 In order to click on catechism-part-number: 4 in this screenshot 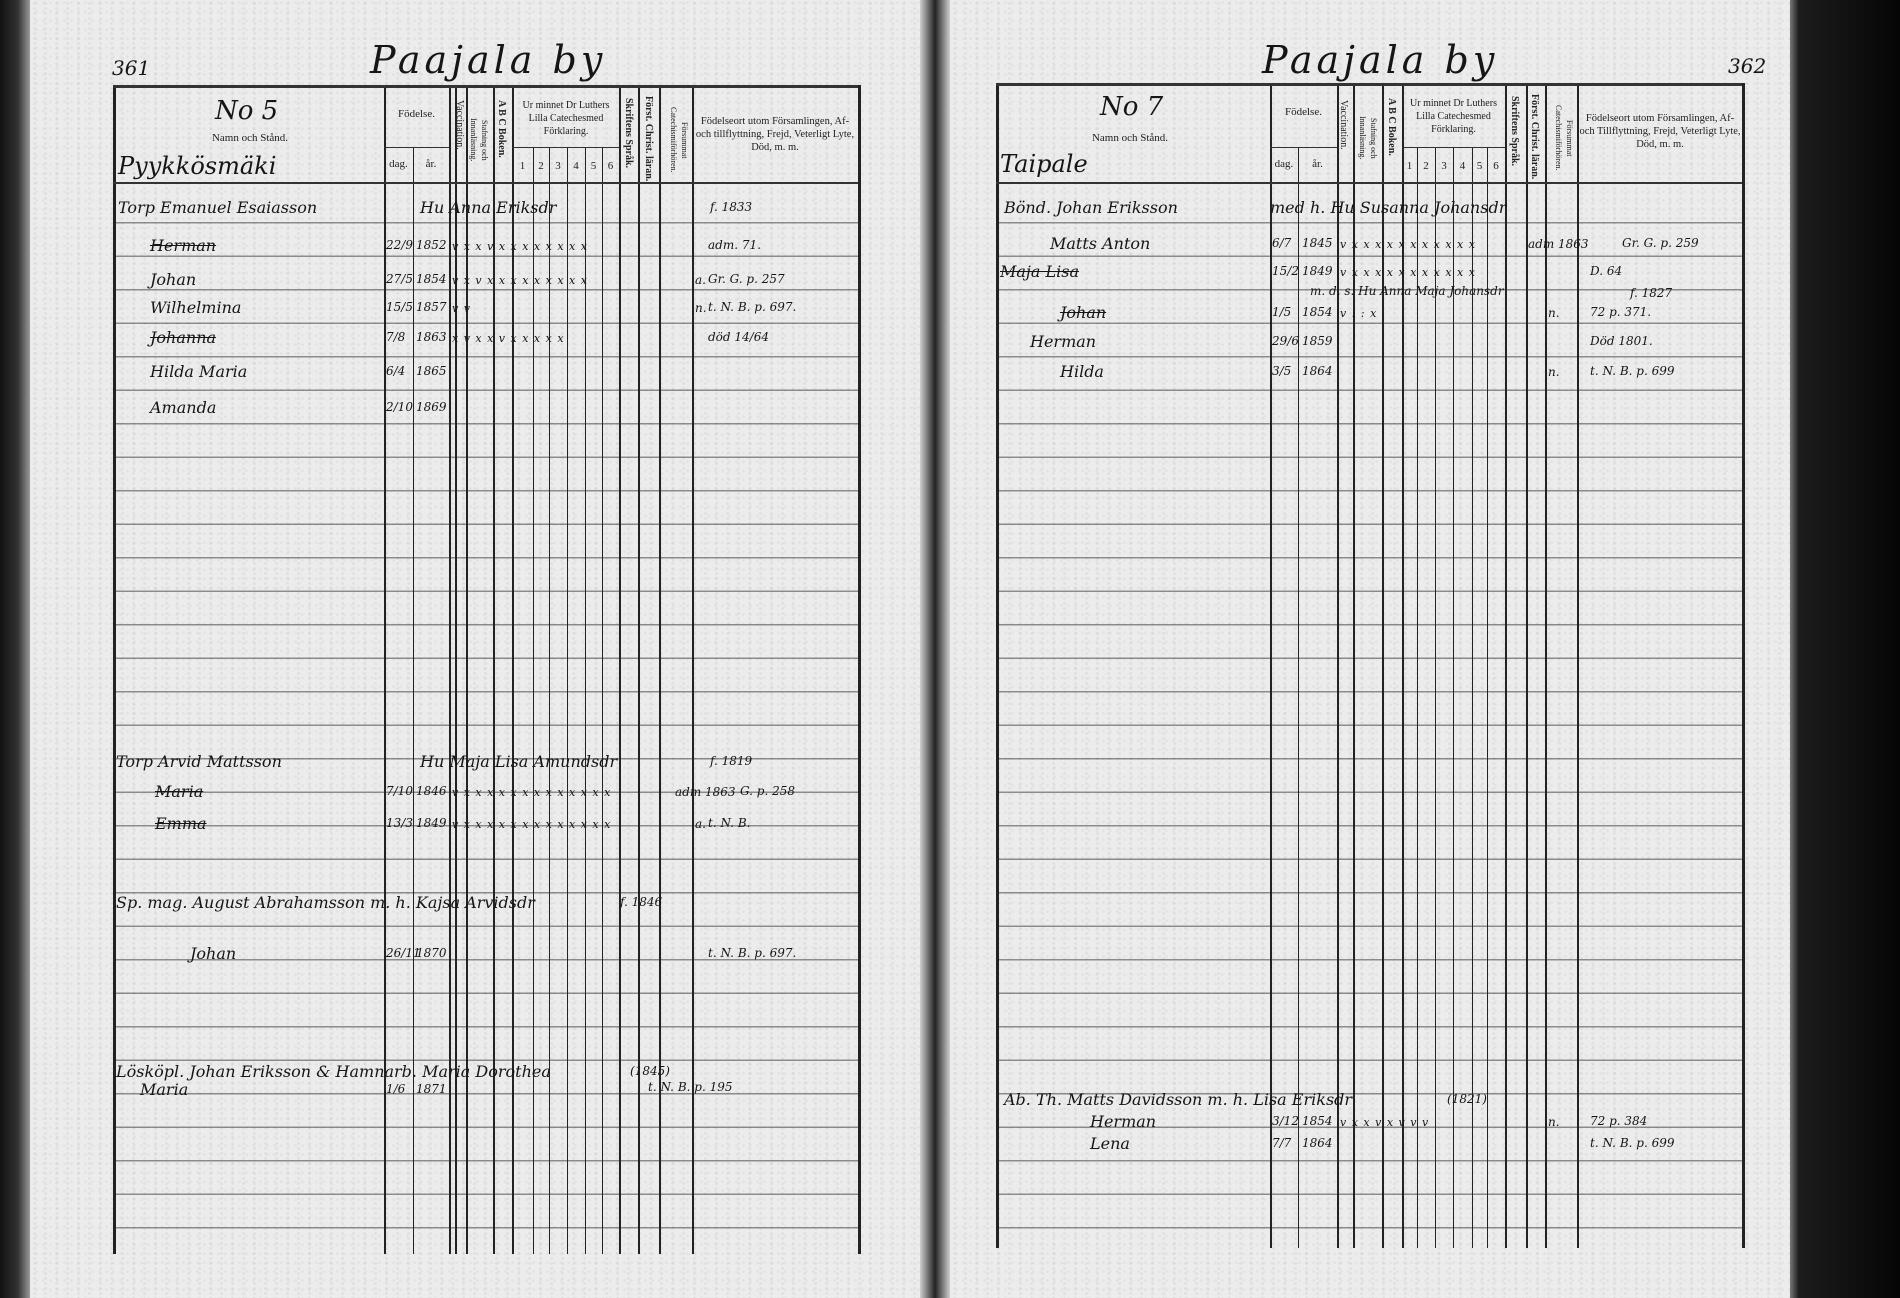, I will do `click(1462, 166)`.